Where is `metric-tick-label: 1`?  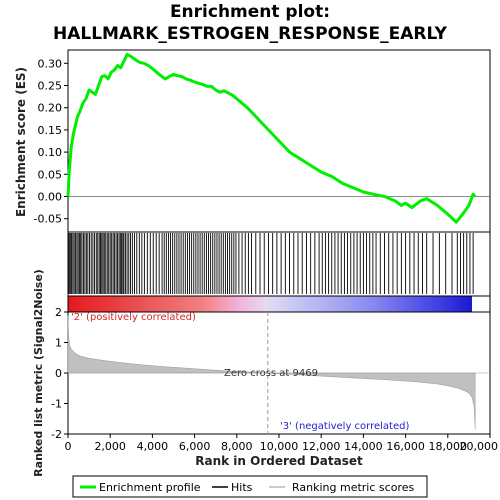
metric-tick-label: 1 is located at coordinates (58, 343).